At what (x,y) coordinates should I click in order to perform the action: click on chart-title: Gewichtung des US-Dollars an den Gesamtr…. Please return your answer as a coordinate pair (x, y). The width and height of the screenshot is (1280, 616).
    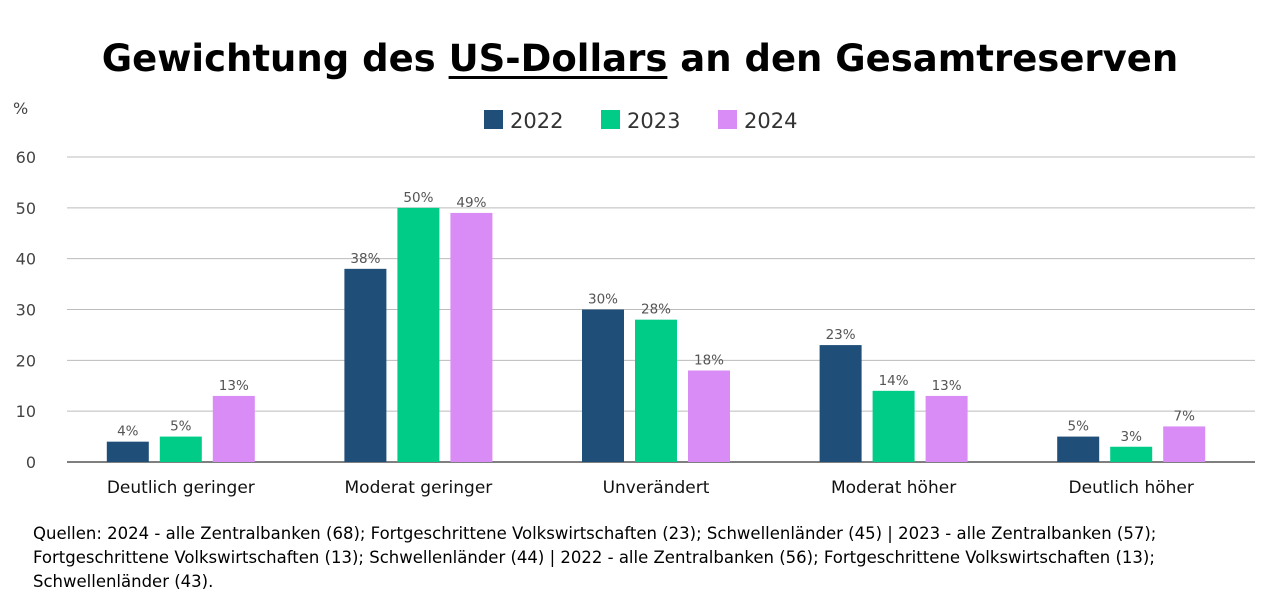
    Looking at the image, I should click on (640, 59).